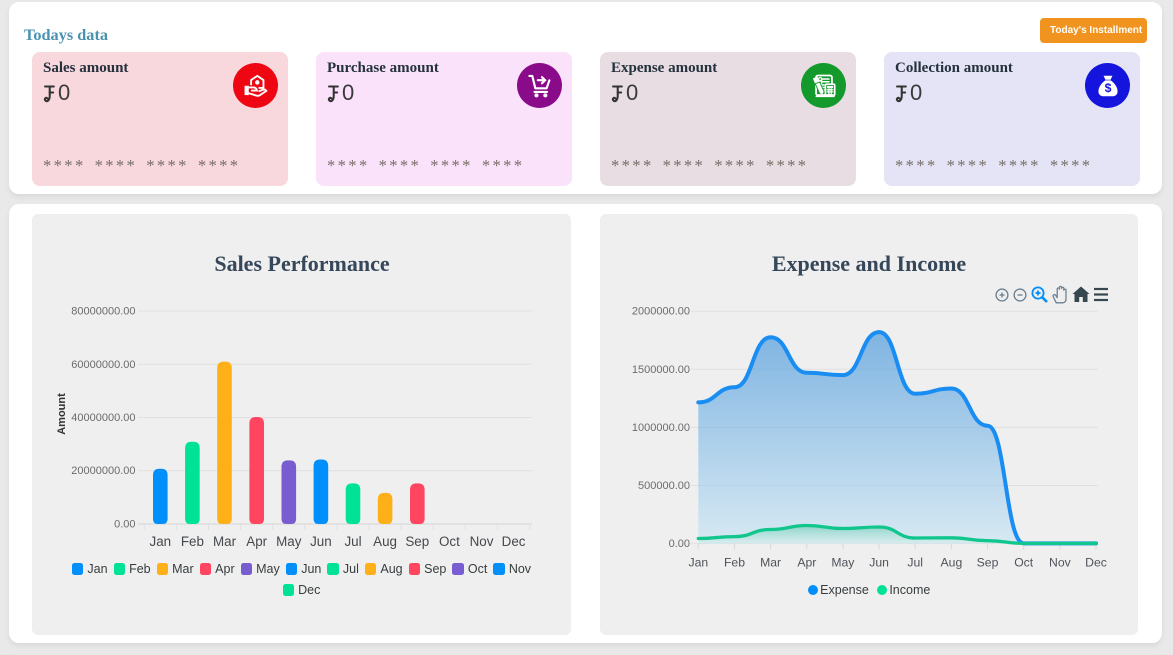  I want to click on svg-text: 500000.00, so click(664, 486).